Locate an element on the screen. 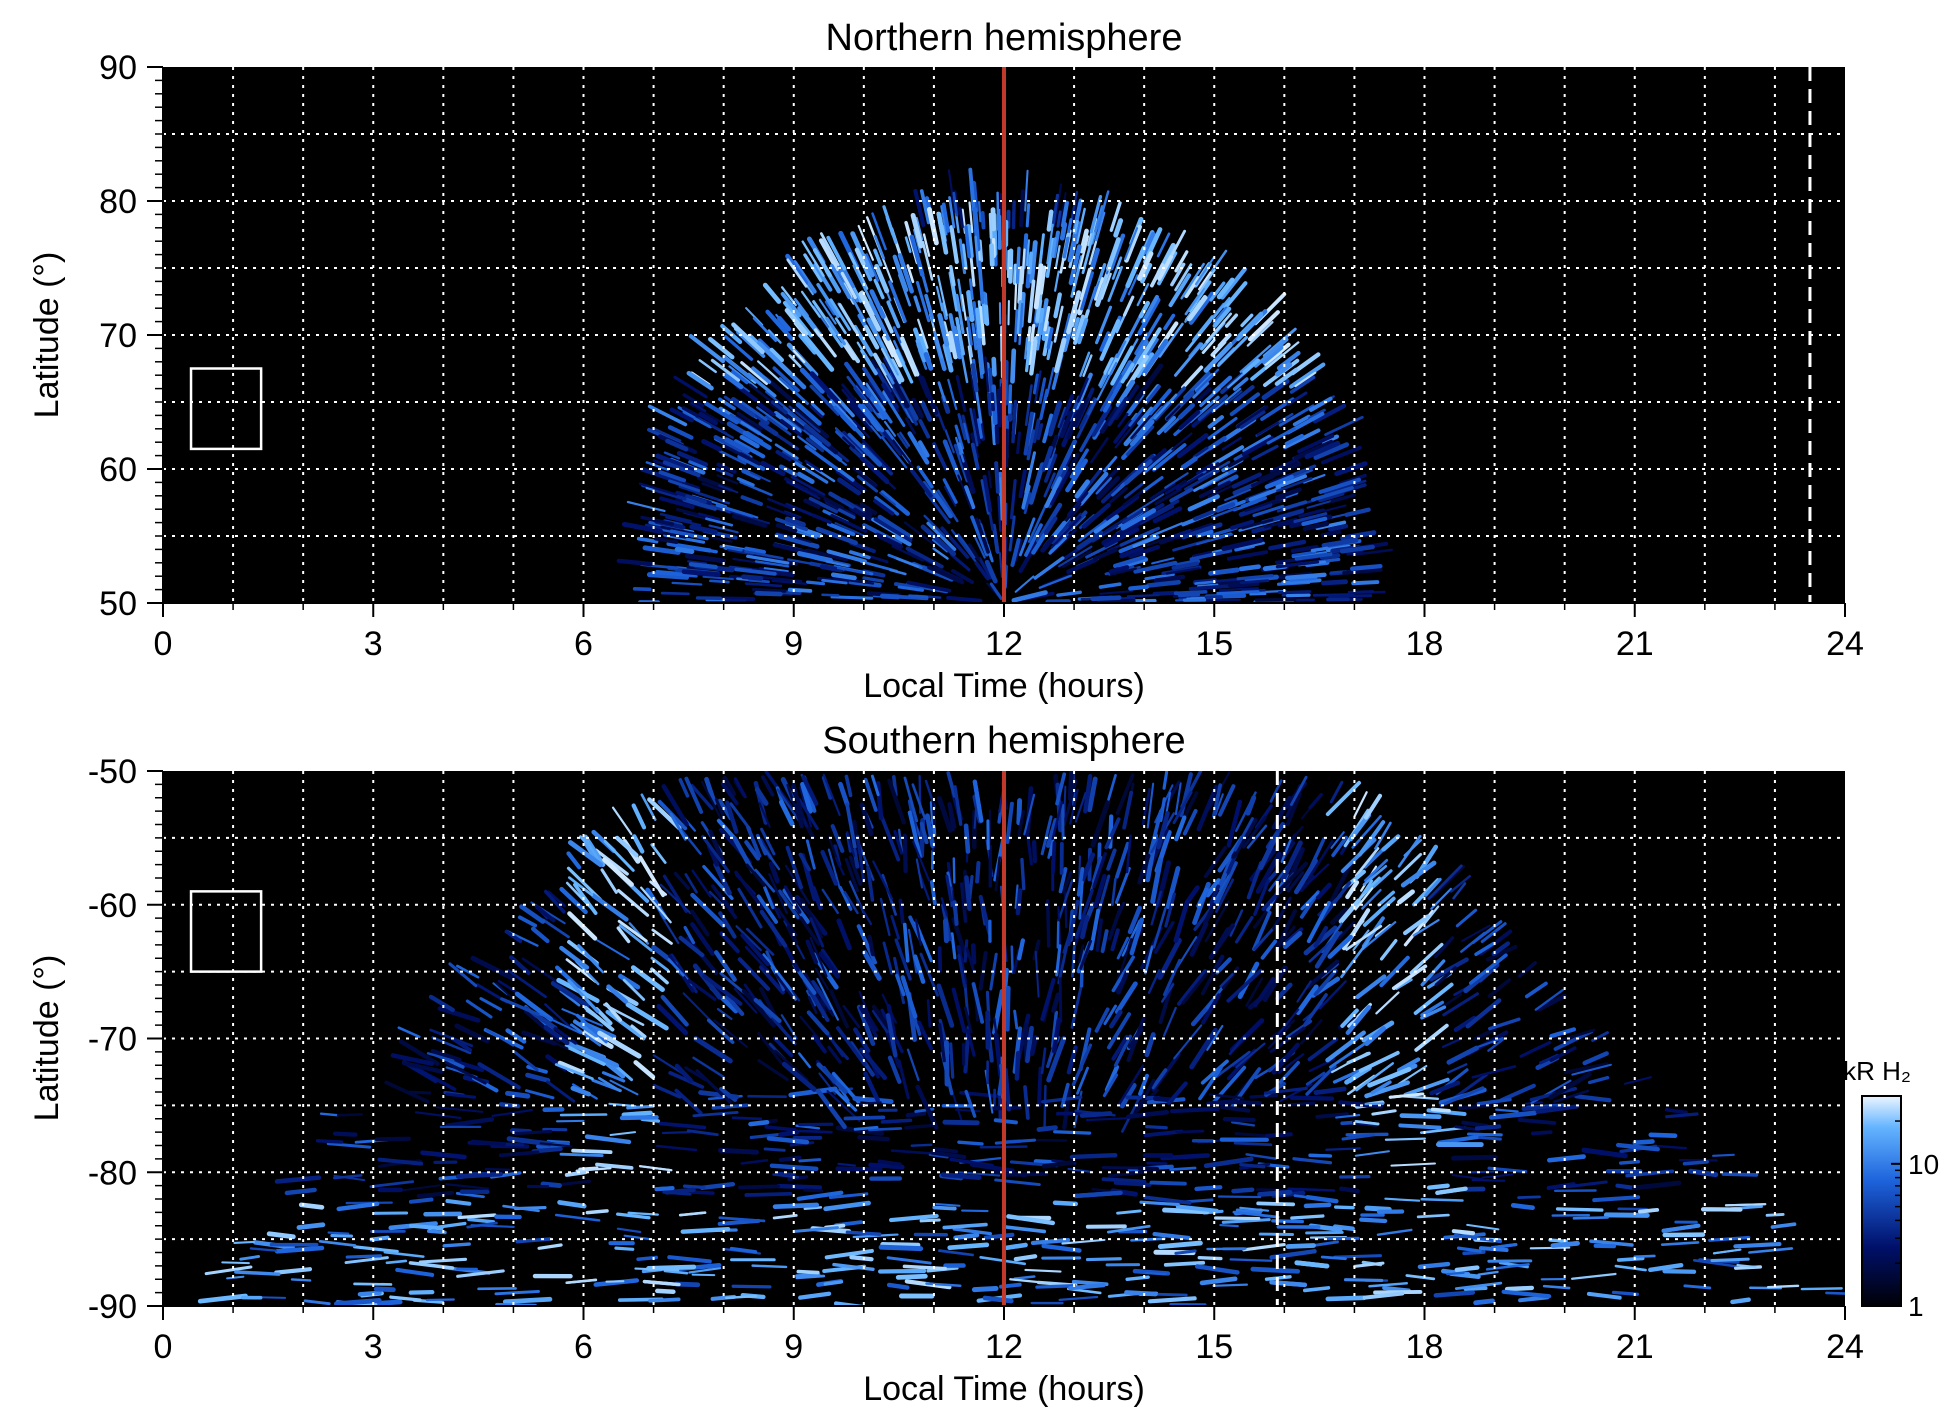 Image resolution: width=1950 pixels, height=1423 pixels. colorbar: kR H₂ 110 is located at coordinates (1891, 1189).